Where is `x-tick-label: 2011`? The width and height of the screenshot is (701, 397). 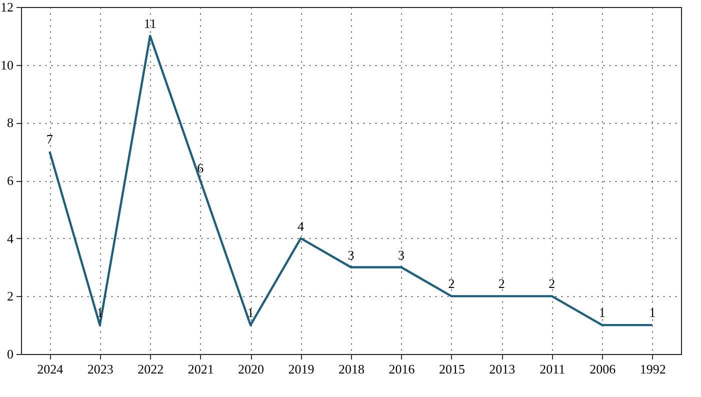 x-tick-label: 2011 is located at coordinates (553, 369).